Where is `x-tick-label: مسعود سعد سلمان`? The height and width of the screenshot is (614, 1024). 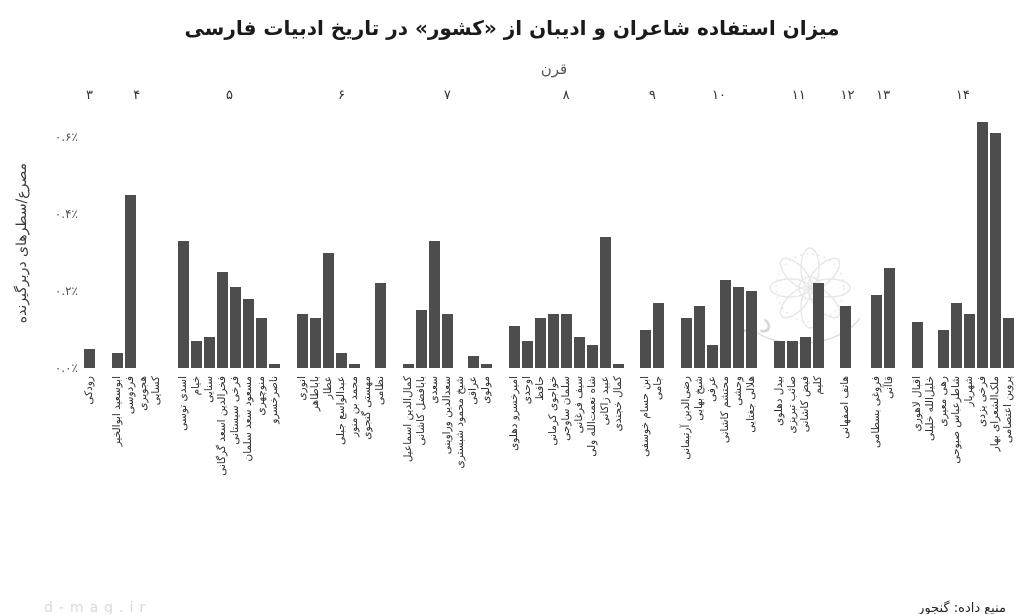
x-tick-label: مسعود سعد سلمان is located at coordinates (248, 419).